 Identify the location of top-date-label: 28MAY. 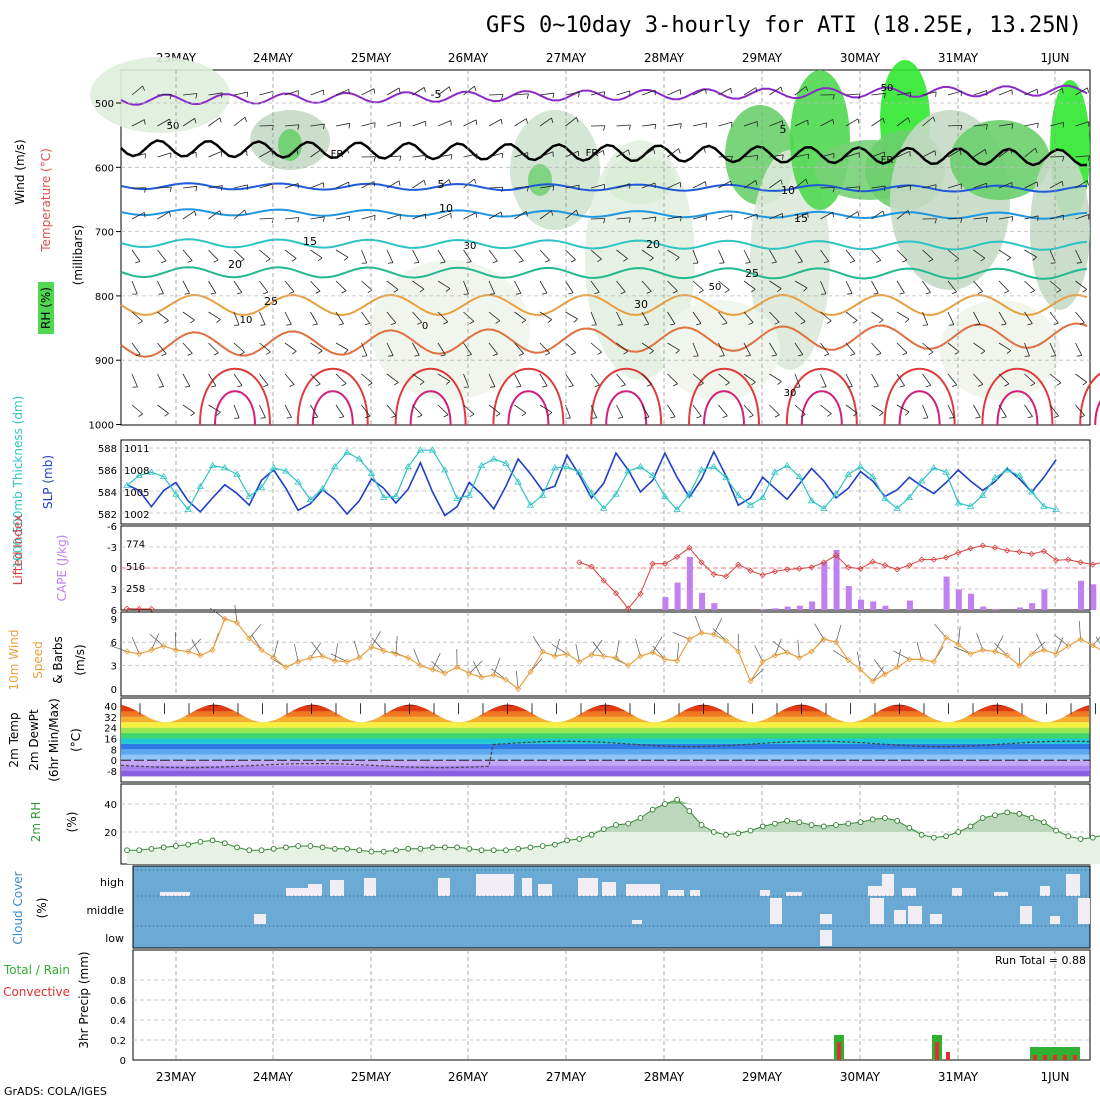
(664, 58).